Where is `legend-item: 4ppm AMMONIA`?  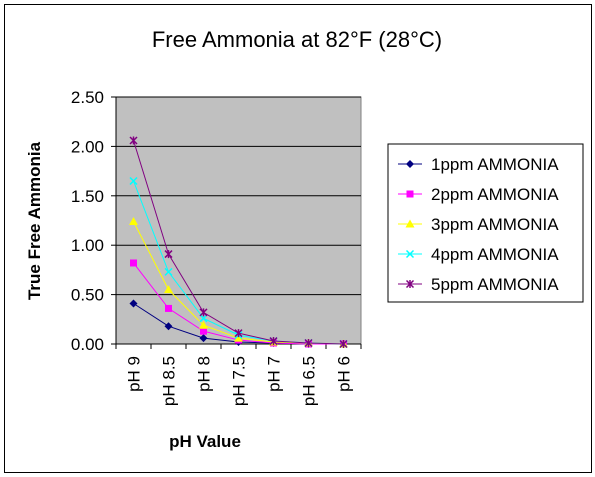 legend-item: 4ppm AMMONIA is located at coordinates (478, 254).